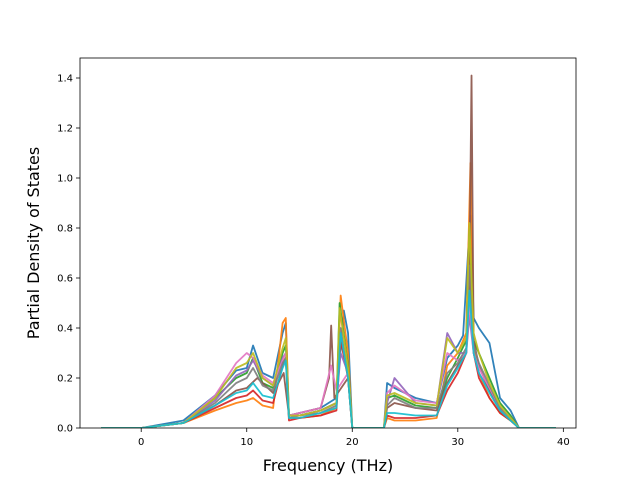 The image size is (640, 480). What do you see at coordinates (33, 243) in the screenshot?
I see `y-axis-title: Partial Density of States` at bounding box center [33, 243].